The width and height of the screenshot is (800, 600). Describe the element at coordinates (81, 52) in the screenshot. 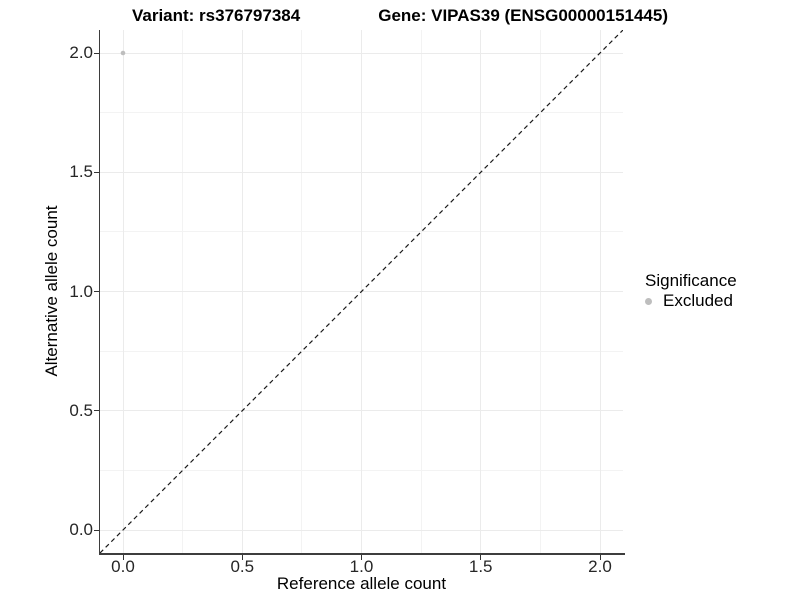

I see `y-tick-label: 2.0` at that location.